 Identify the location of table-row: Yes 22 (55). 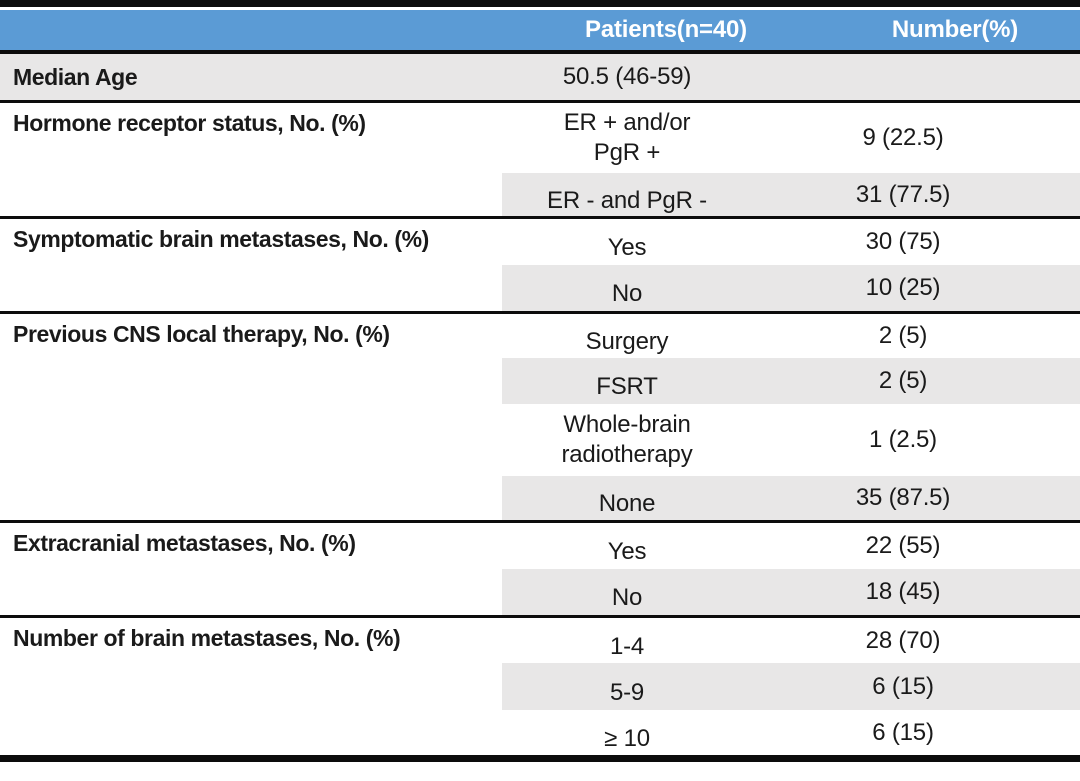
(791, 546).